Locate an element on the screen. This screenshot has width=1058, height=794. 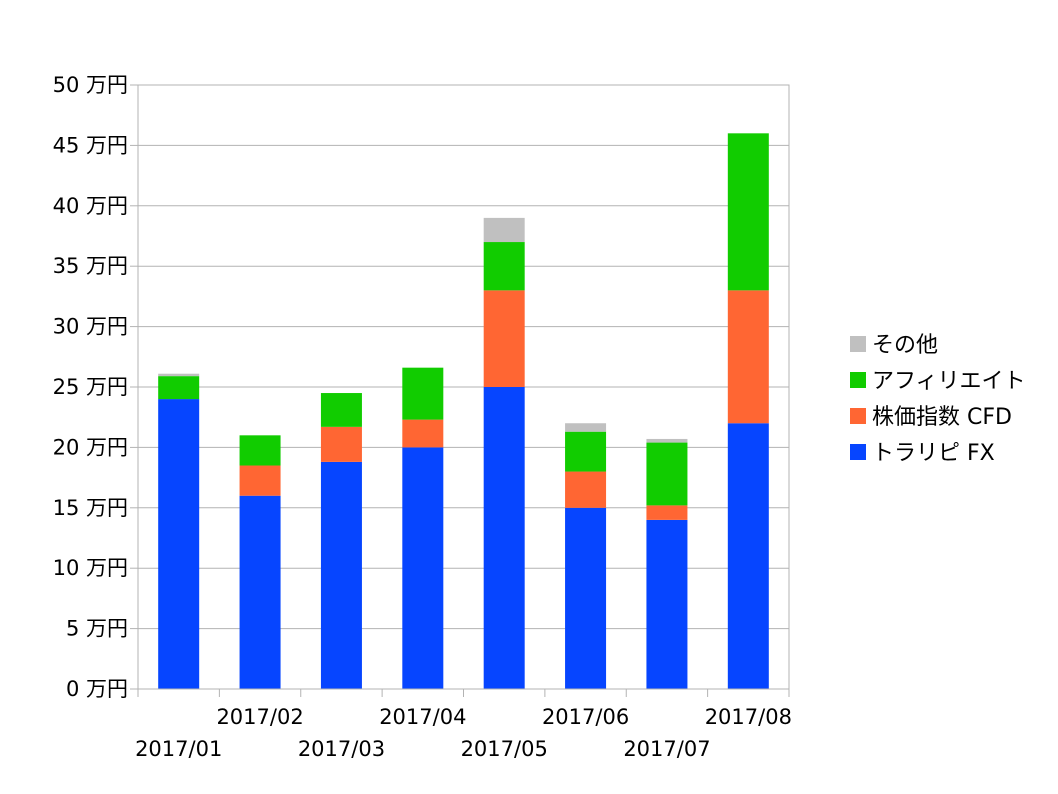
x-tick-label: 2017/04 is located at coordinates (422, 717).